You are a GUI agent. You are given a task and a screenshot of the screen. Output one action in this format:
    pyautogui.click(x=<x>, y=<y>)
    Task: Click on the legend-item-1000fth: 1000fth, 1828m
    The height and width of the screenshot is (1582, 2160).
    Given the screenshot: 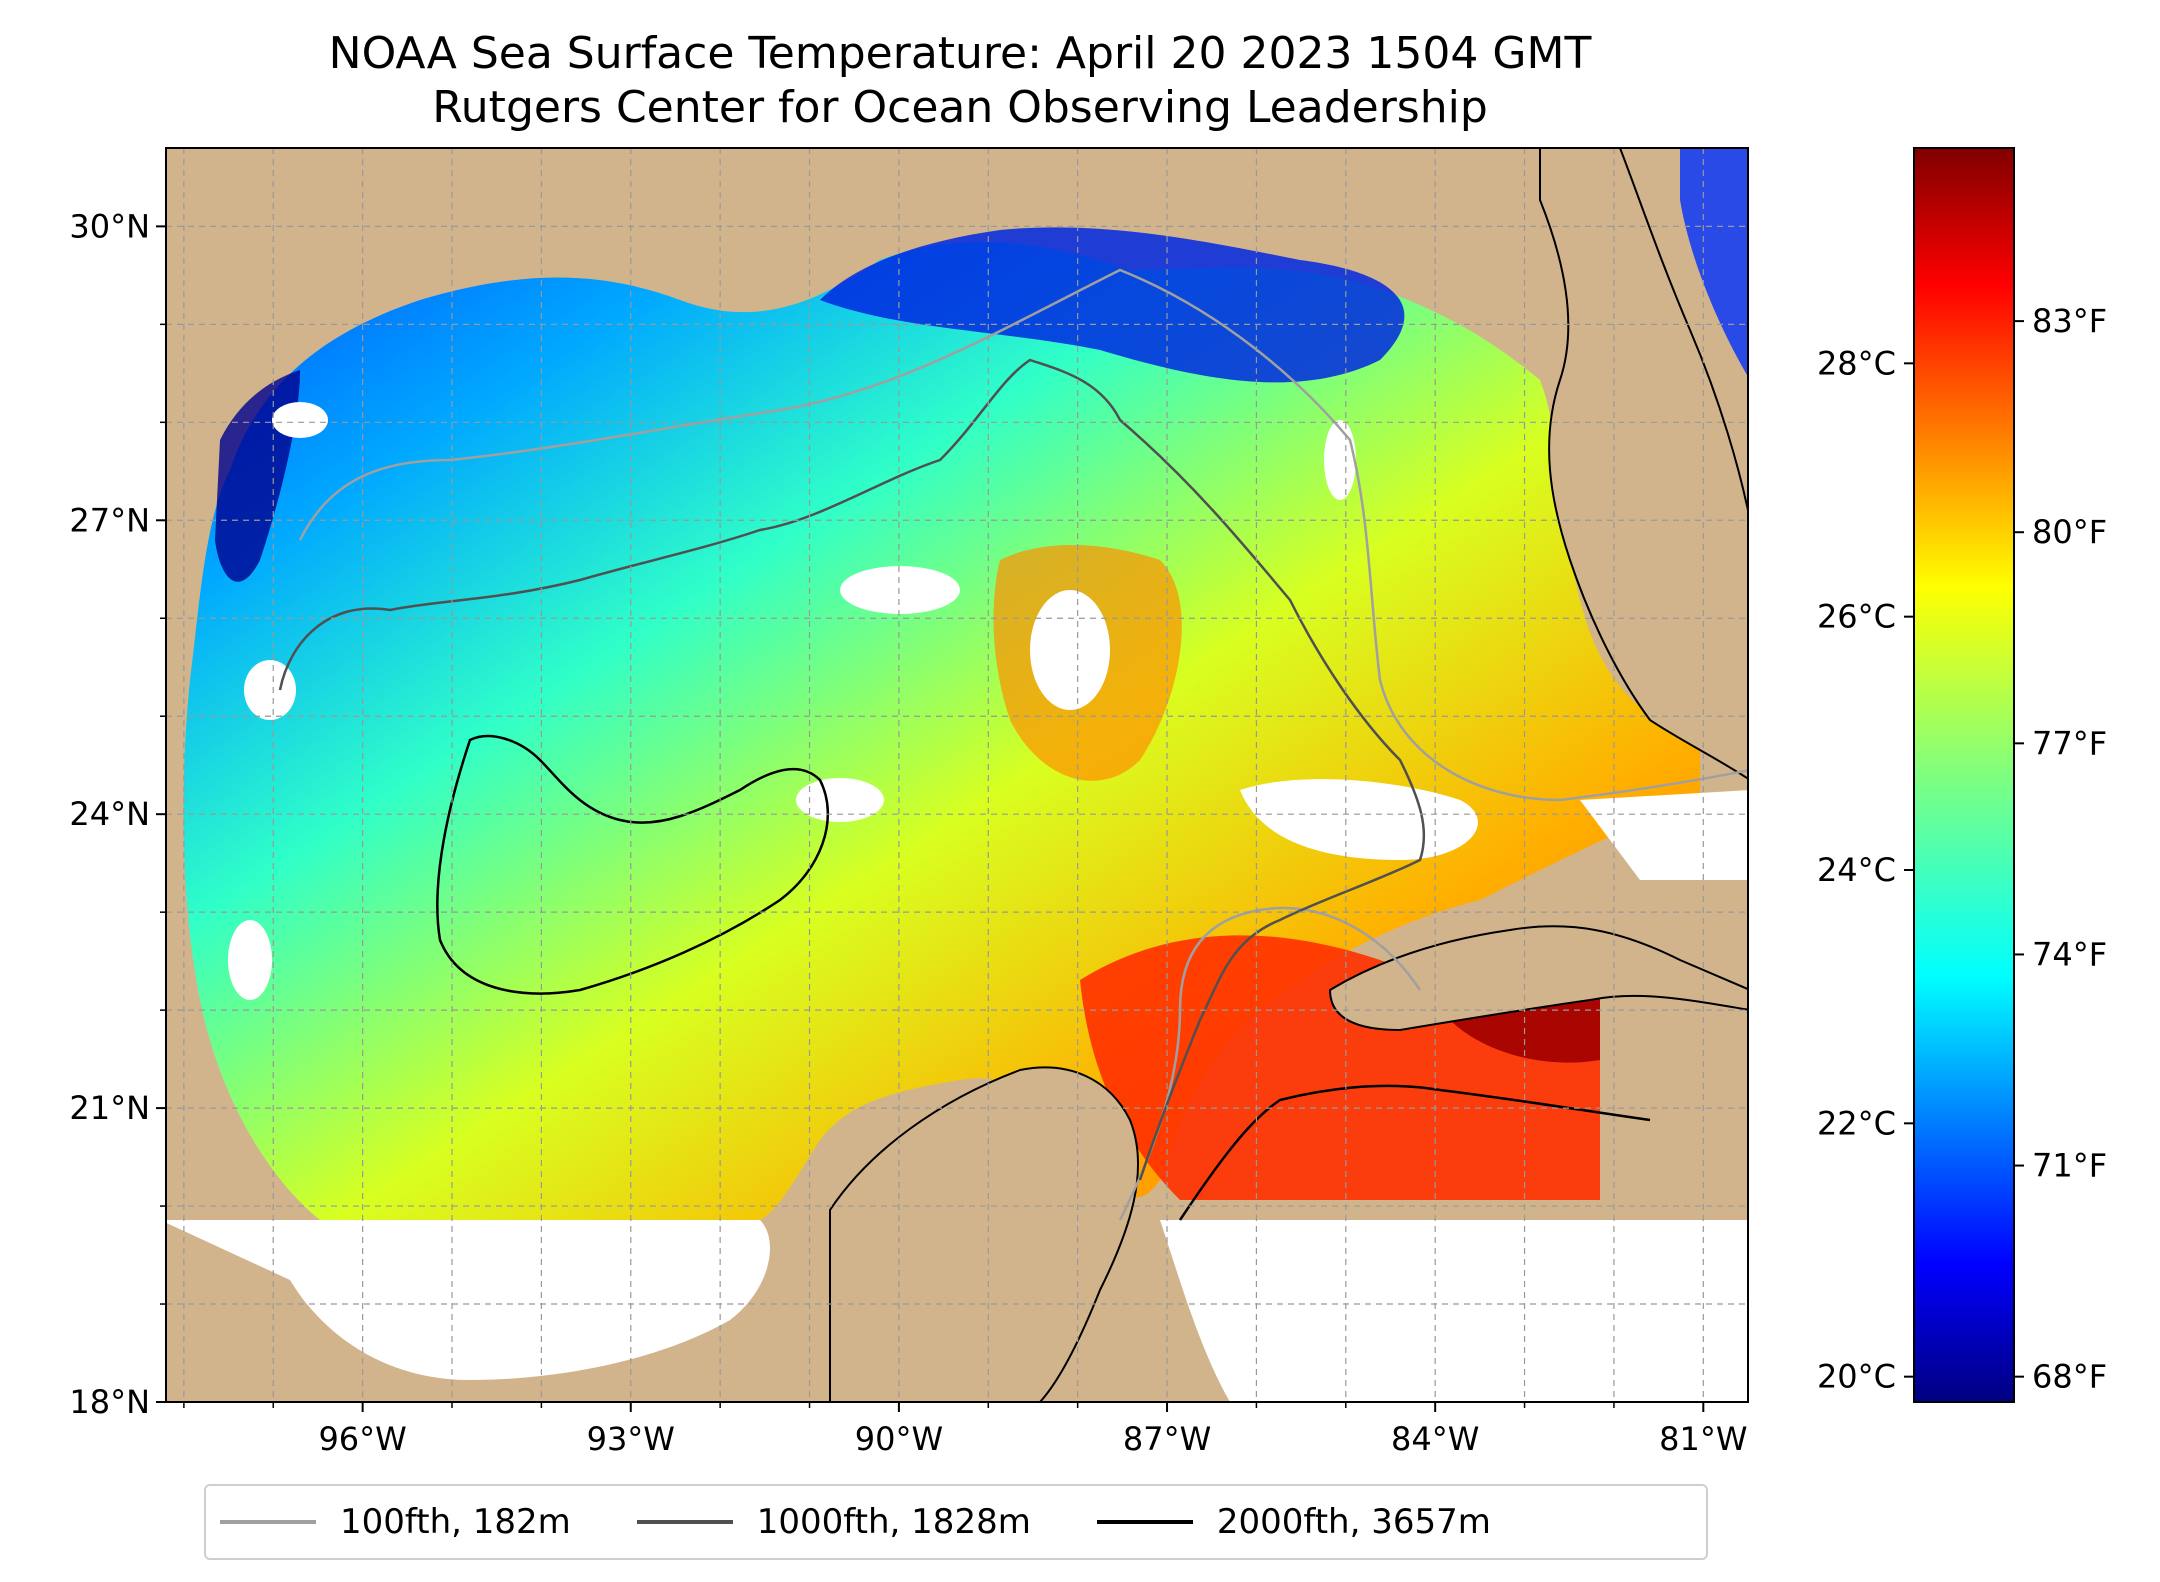 What is the action you would take?
    pyautogui.click(x=833, y=1522)
    